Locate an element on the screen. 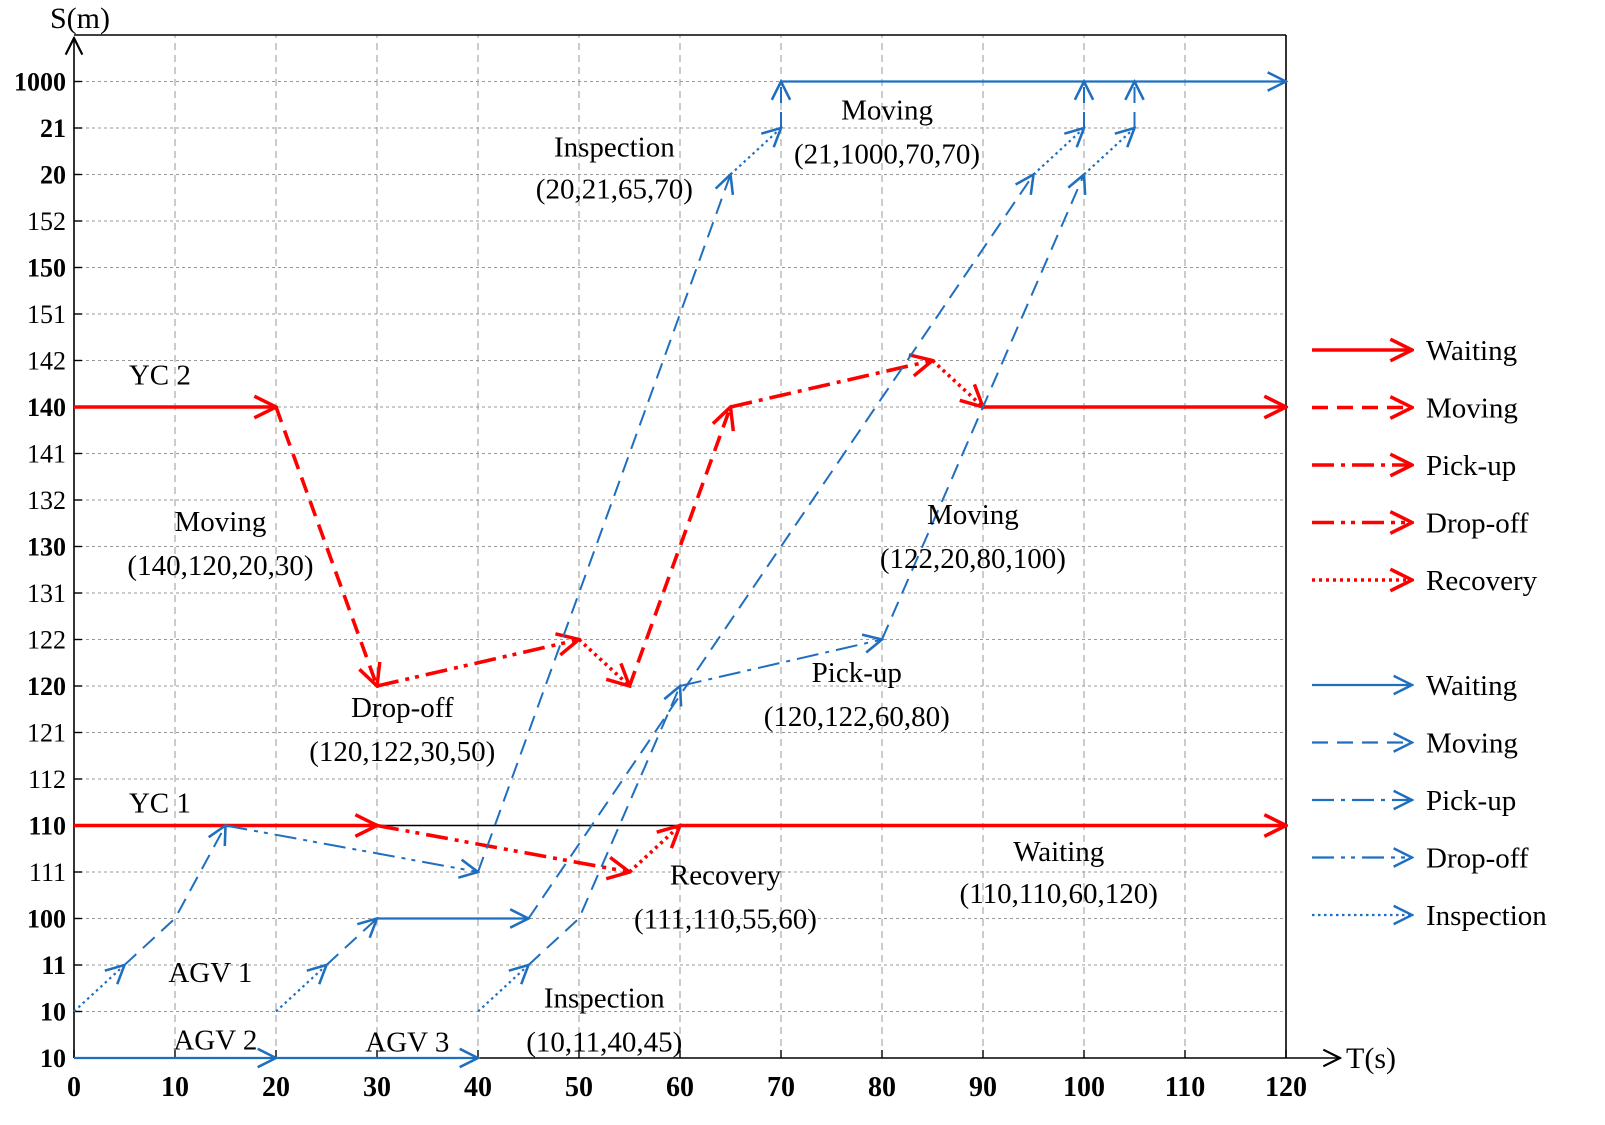  annotation-pu1v: (120,122,60,80) is located at coordinates (857, 717).